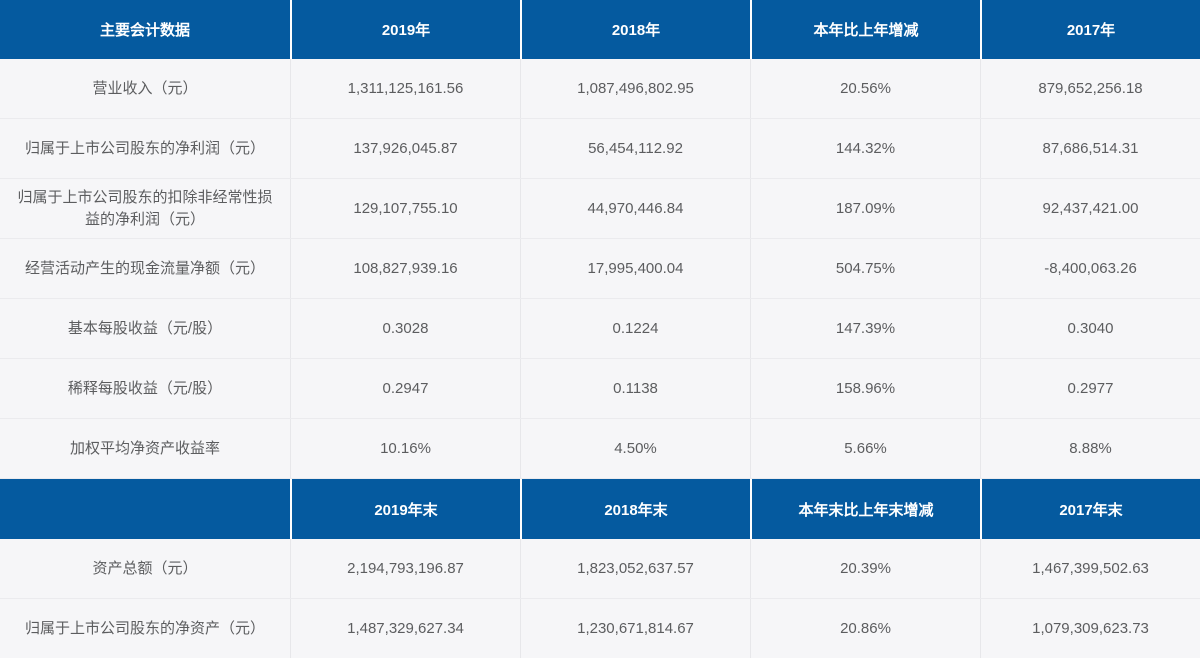  Describe the element at coordinates (635, 208) in the screenshot. I see `cell-value: 44,970,446.84` at that location.